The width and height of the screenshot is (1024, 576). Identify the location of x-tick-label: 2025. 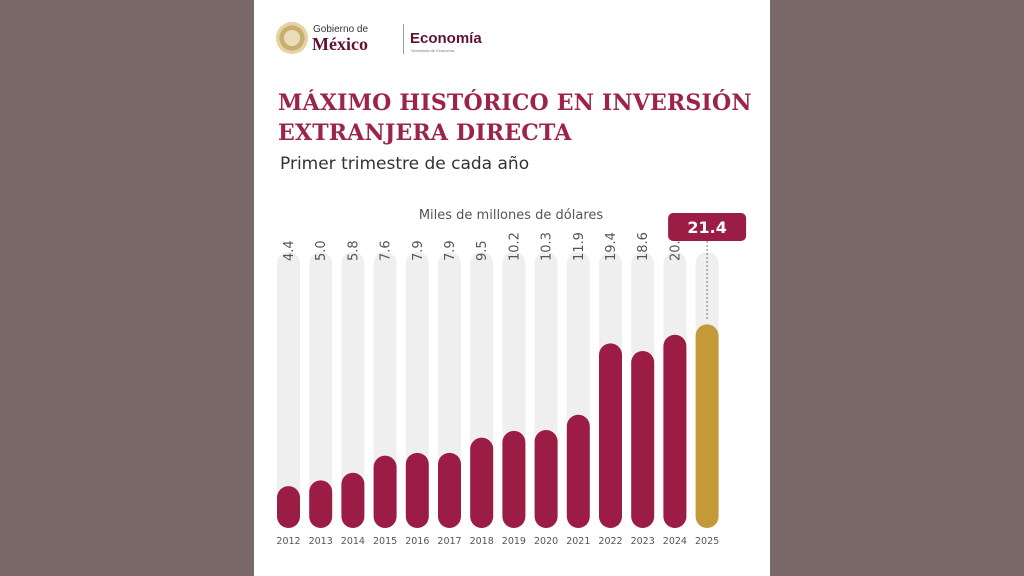
(707, 541).